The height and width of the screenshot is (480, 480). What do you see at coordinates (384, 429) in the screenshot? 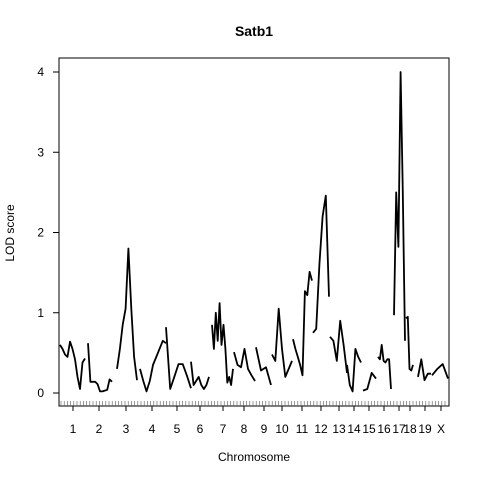
I see `x-tick-label: 16` at bounding box center [384, 429].